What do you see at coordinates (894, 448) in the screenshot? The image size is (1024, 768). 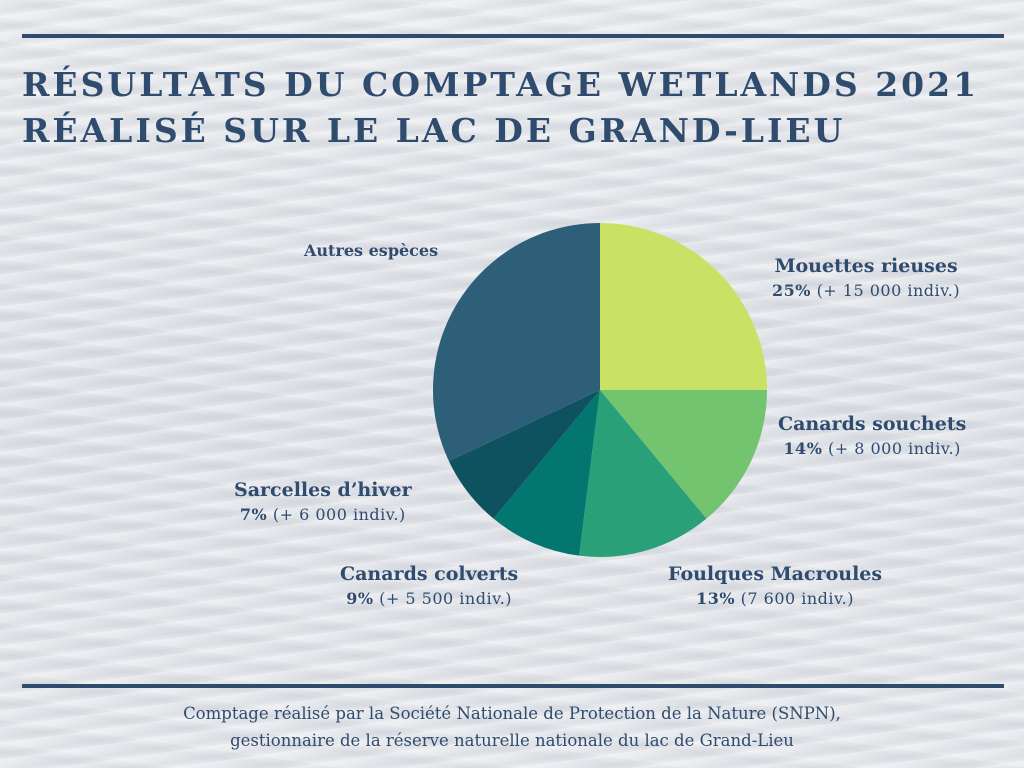 I see `slice-count: (+ 8 000 indiv.)` at bounding box center [894, 448].